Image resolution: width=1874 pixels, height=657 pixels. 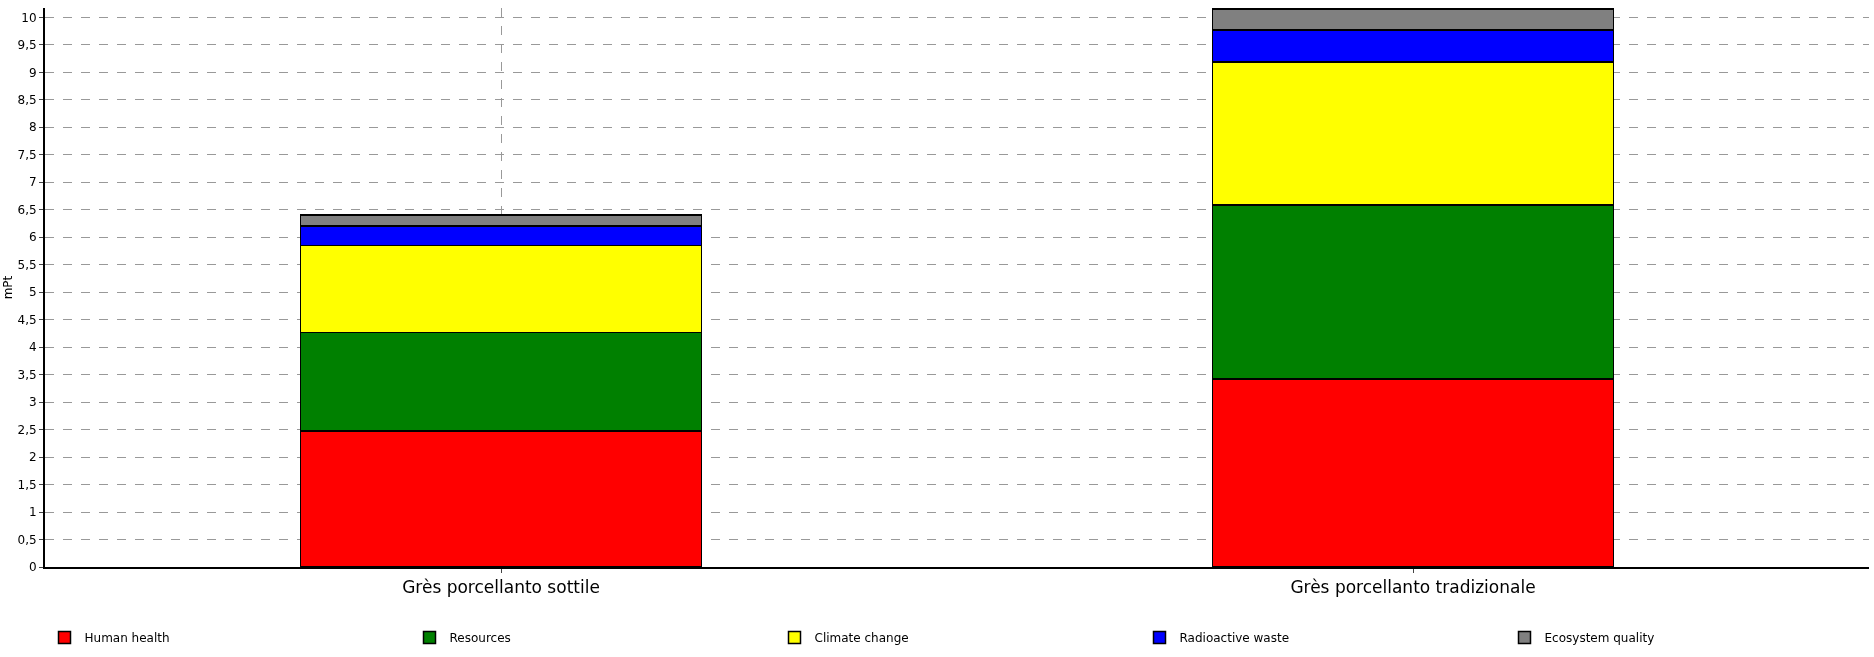 I want to click on y-tick-label: 8,5, so click(x=27, y=99).